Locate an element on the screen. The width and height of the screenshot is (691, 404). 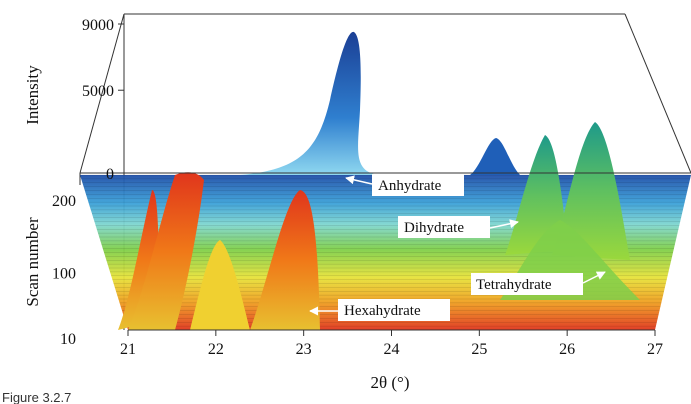
figure-caption: Figure 3.2.7 is located at coordinates (36, 397).